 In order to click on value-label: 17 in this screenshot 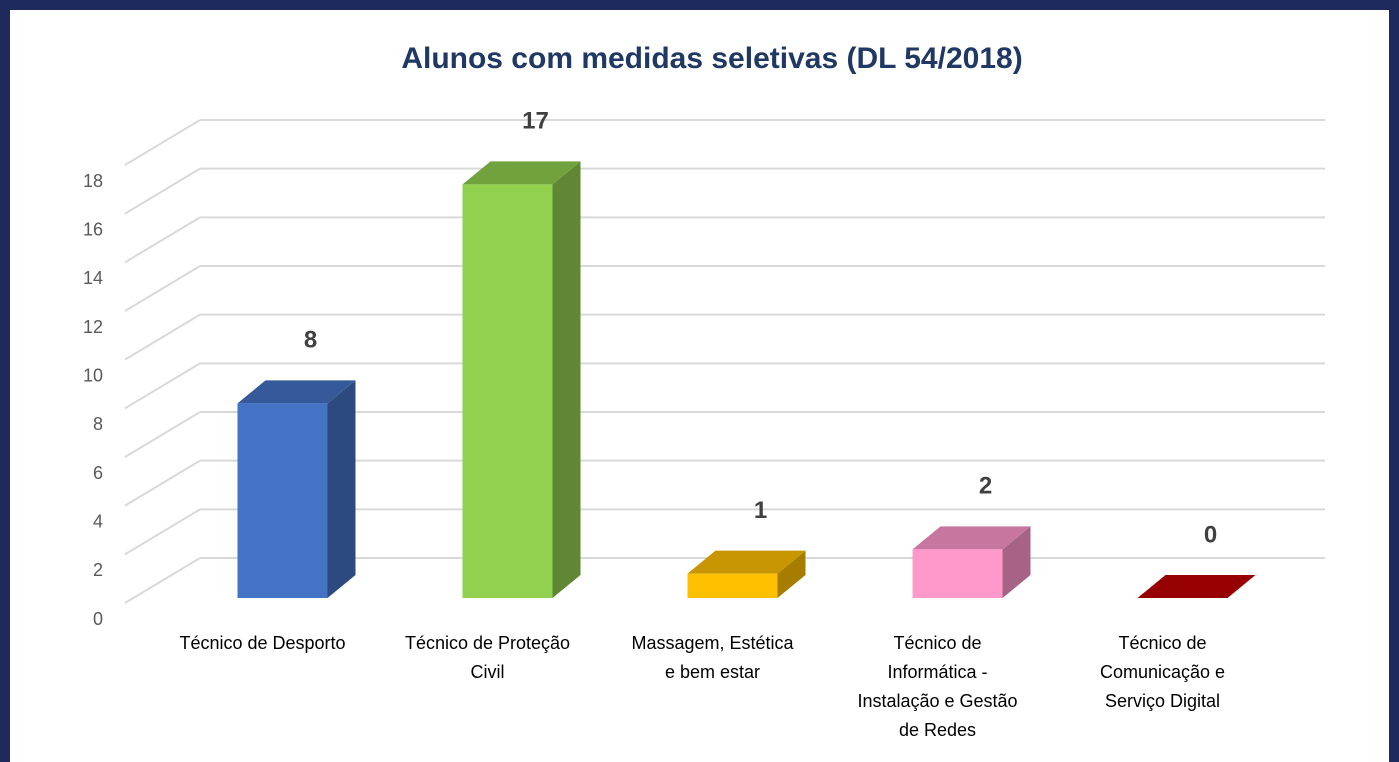, I will do `click(535, 121)`.